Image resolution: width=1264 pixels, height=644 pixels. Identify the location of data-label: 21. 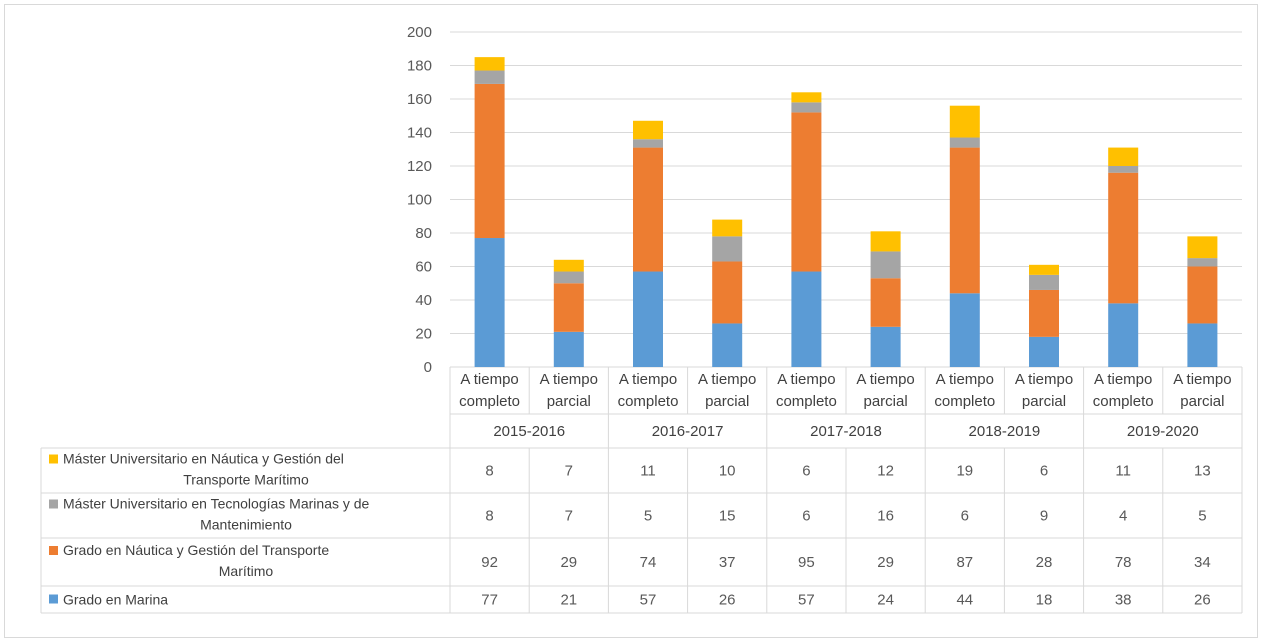
(568, 600).